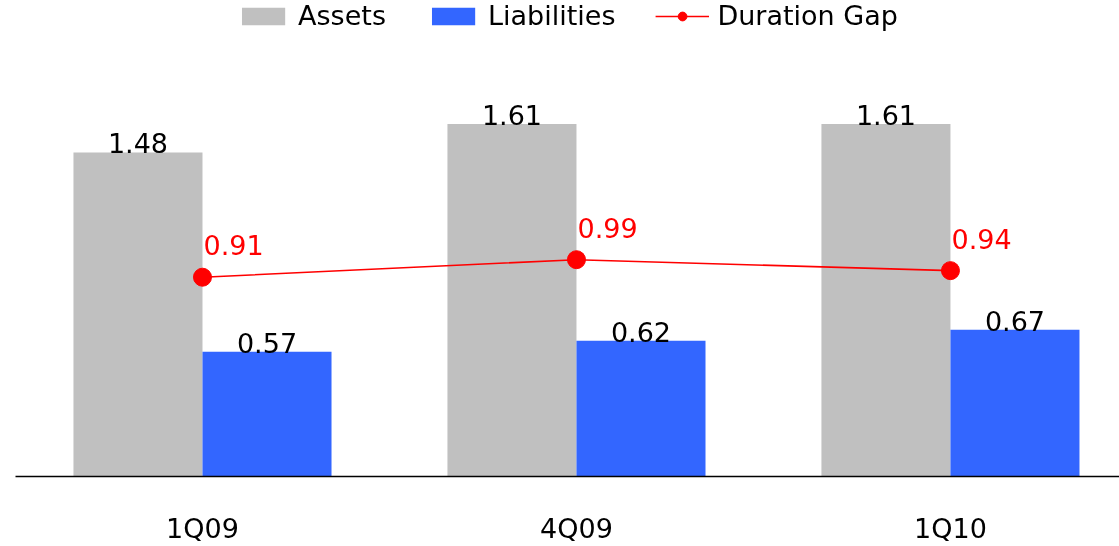  I want to click on x-tick-label: 1Q10, so click(950, 528).